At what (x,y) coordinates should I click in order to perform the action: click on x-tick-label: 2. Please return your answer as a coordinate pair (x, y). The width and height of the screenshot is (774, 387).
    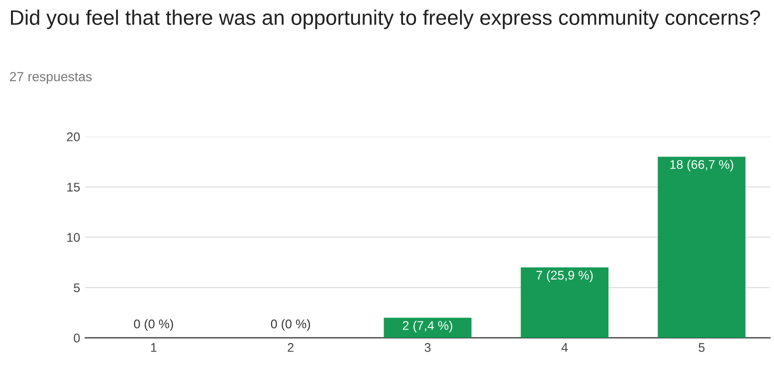
    Looking at the image, I should click on (291, 347).